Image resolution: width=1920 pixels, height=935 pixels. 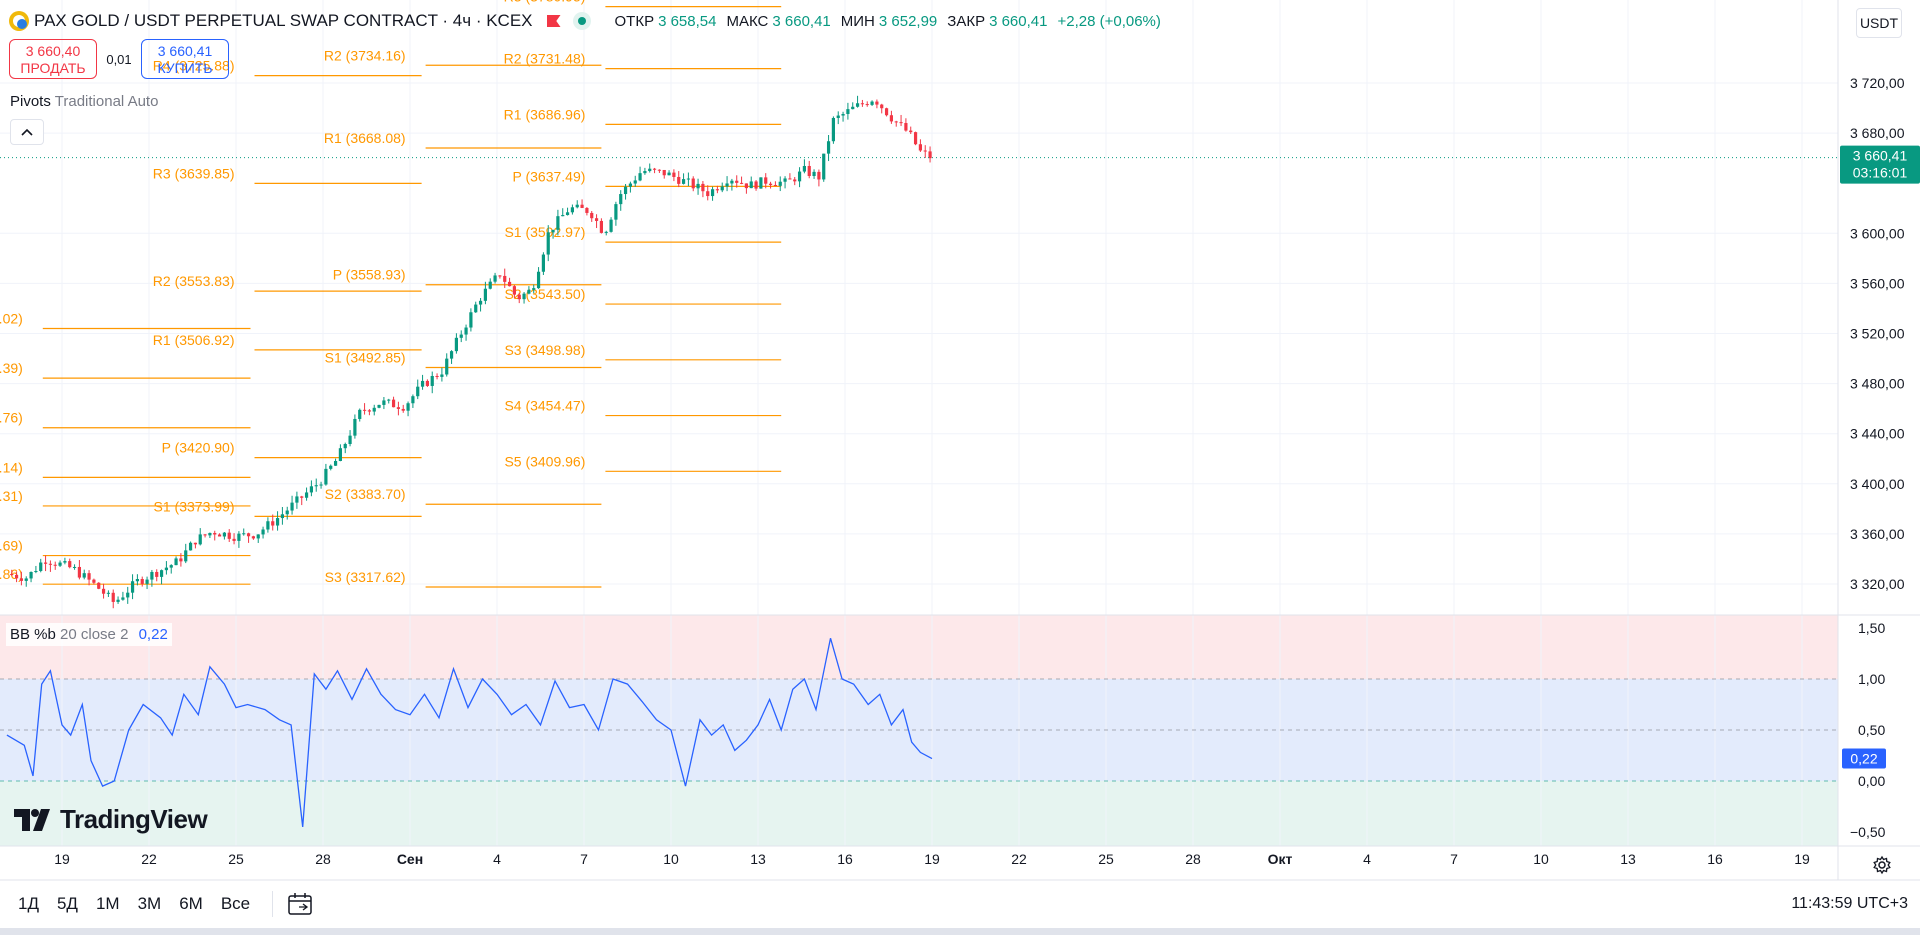 What do you see at coordinates (67, 903) in the screenshot?
I see `range-5d-button: 5Д` at bounding box center [67, 903].